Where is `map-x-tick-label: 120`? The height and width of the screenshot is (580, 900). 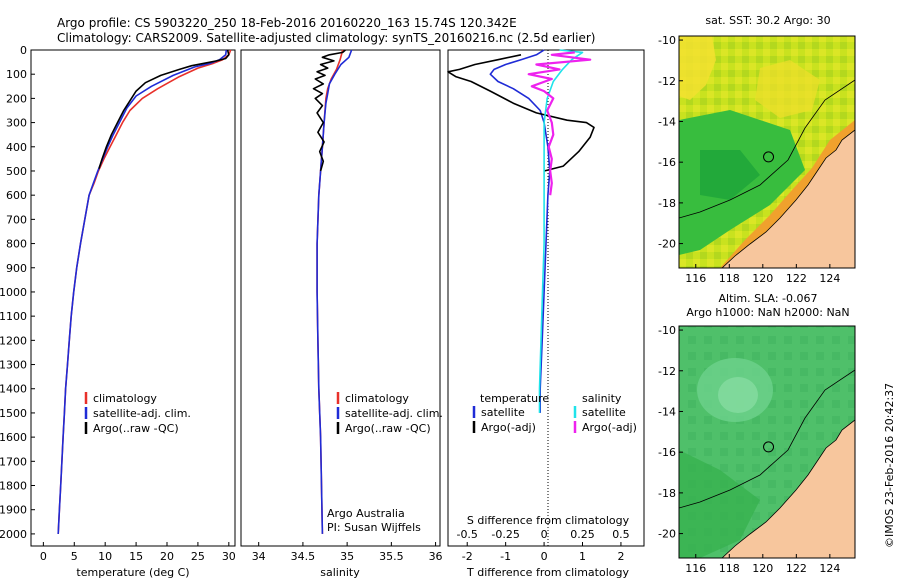 map-x-tick-label: 120 is located at coordinates (762, 568).